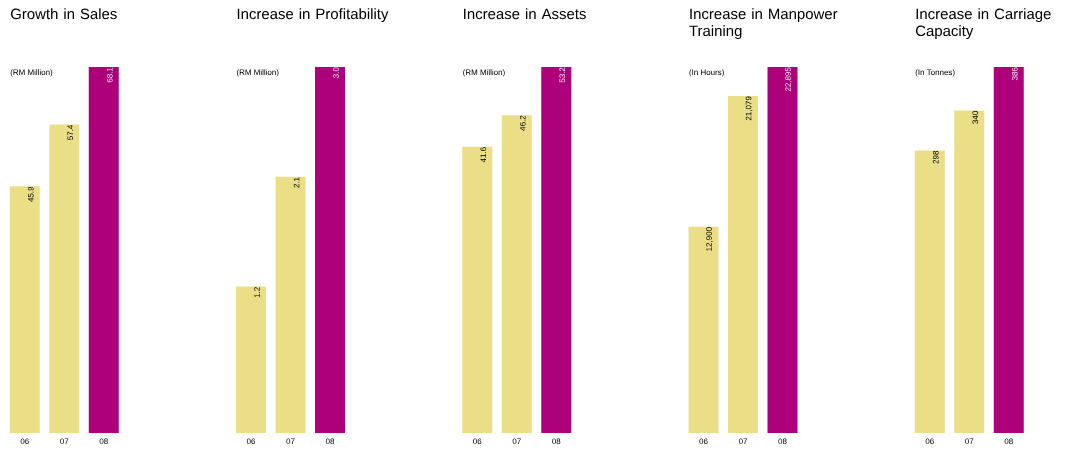  Describe the element at coordinates (763, 24) in the screenshot. I see `chart-title: Increase in Manpower Training` at that location.